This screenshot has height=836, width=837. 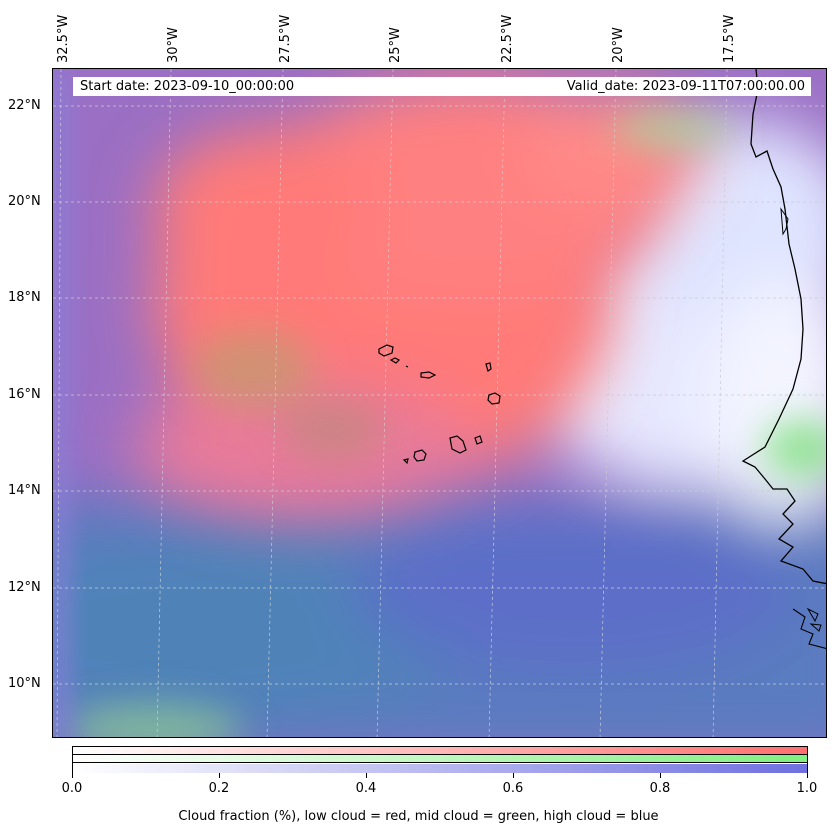 What do you see at coordinates (24, 297) in the screenshot?
I see `lat-label-18n: 18°N` at bounding box center [24, 297].